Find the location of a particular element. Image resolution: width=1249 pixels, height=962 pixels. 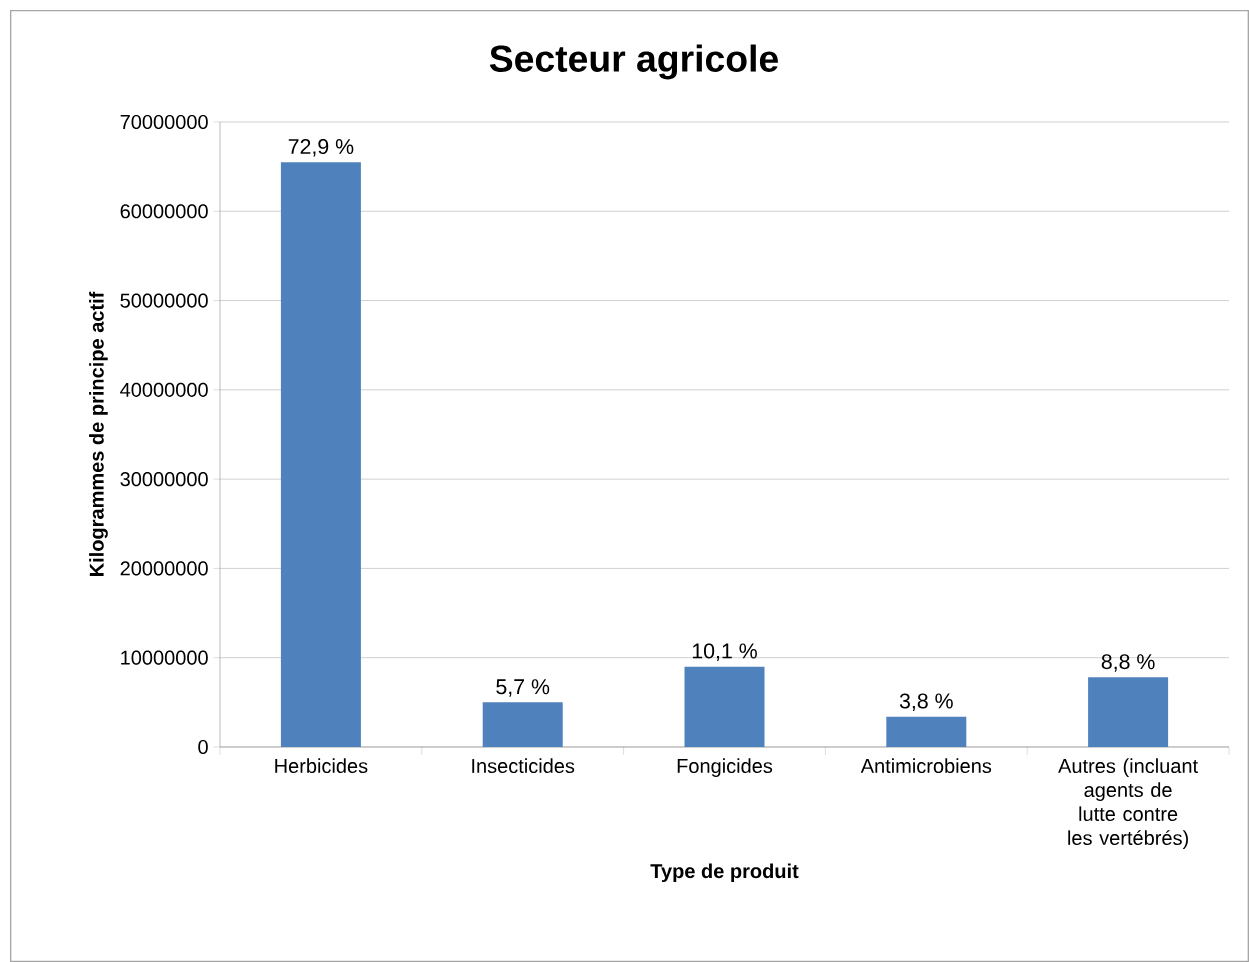

x-tick-label: Herbicides is located at coordinates (321, 766).